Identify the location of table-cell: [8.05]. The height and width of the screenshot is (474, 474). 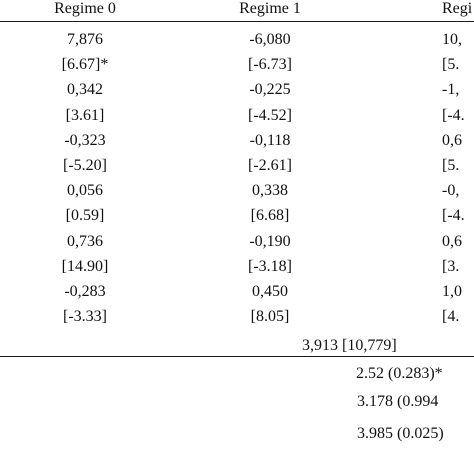
(270, 316).